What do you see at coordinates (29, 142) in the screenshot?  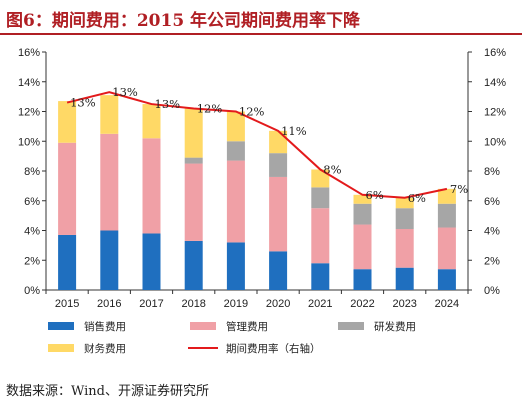 I see `y-tick-label-left: 10%` at bounding box center [29, 142].